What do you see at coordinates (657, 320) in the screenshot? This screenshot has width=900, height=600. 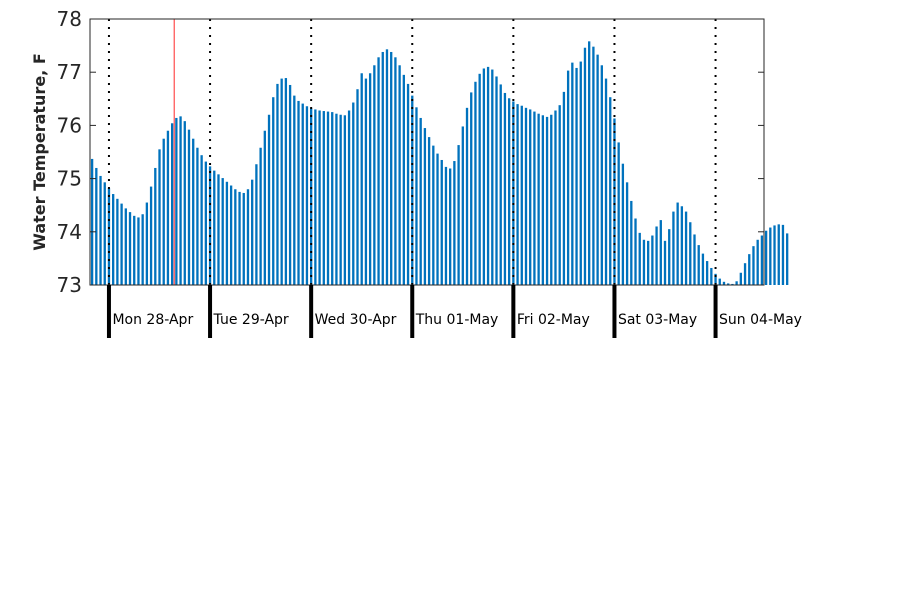 I see `day-label: Sat 03-May` at bounding box center [657, 320].